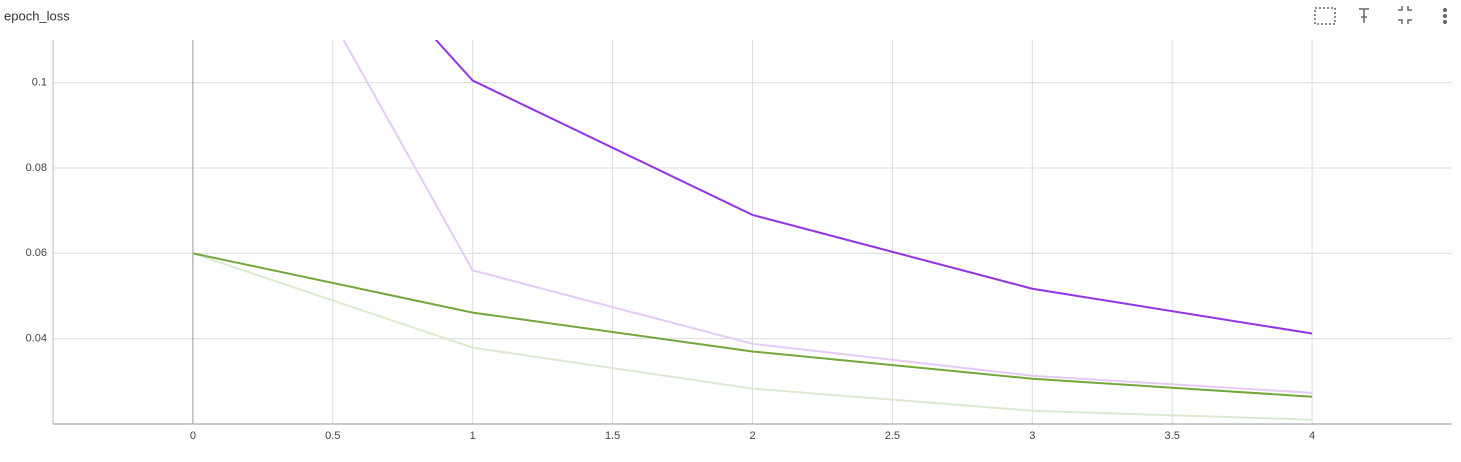 The height and width of the screenshot is (462, 1461). Describe the element at coordinates (37, 15) in the screenshot. I see `chart-title: epoch_loss` at that location.